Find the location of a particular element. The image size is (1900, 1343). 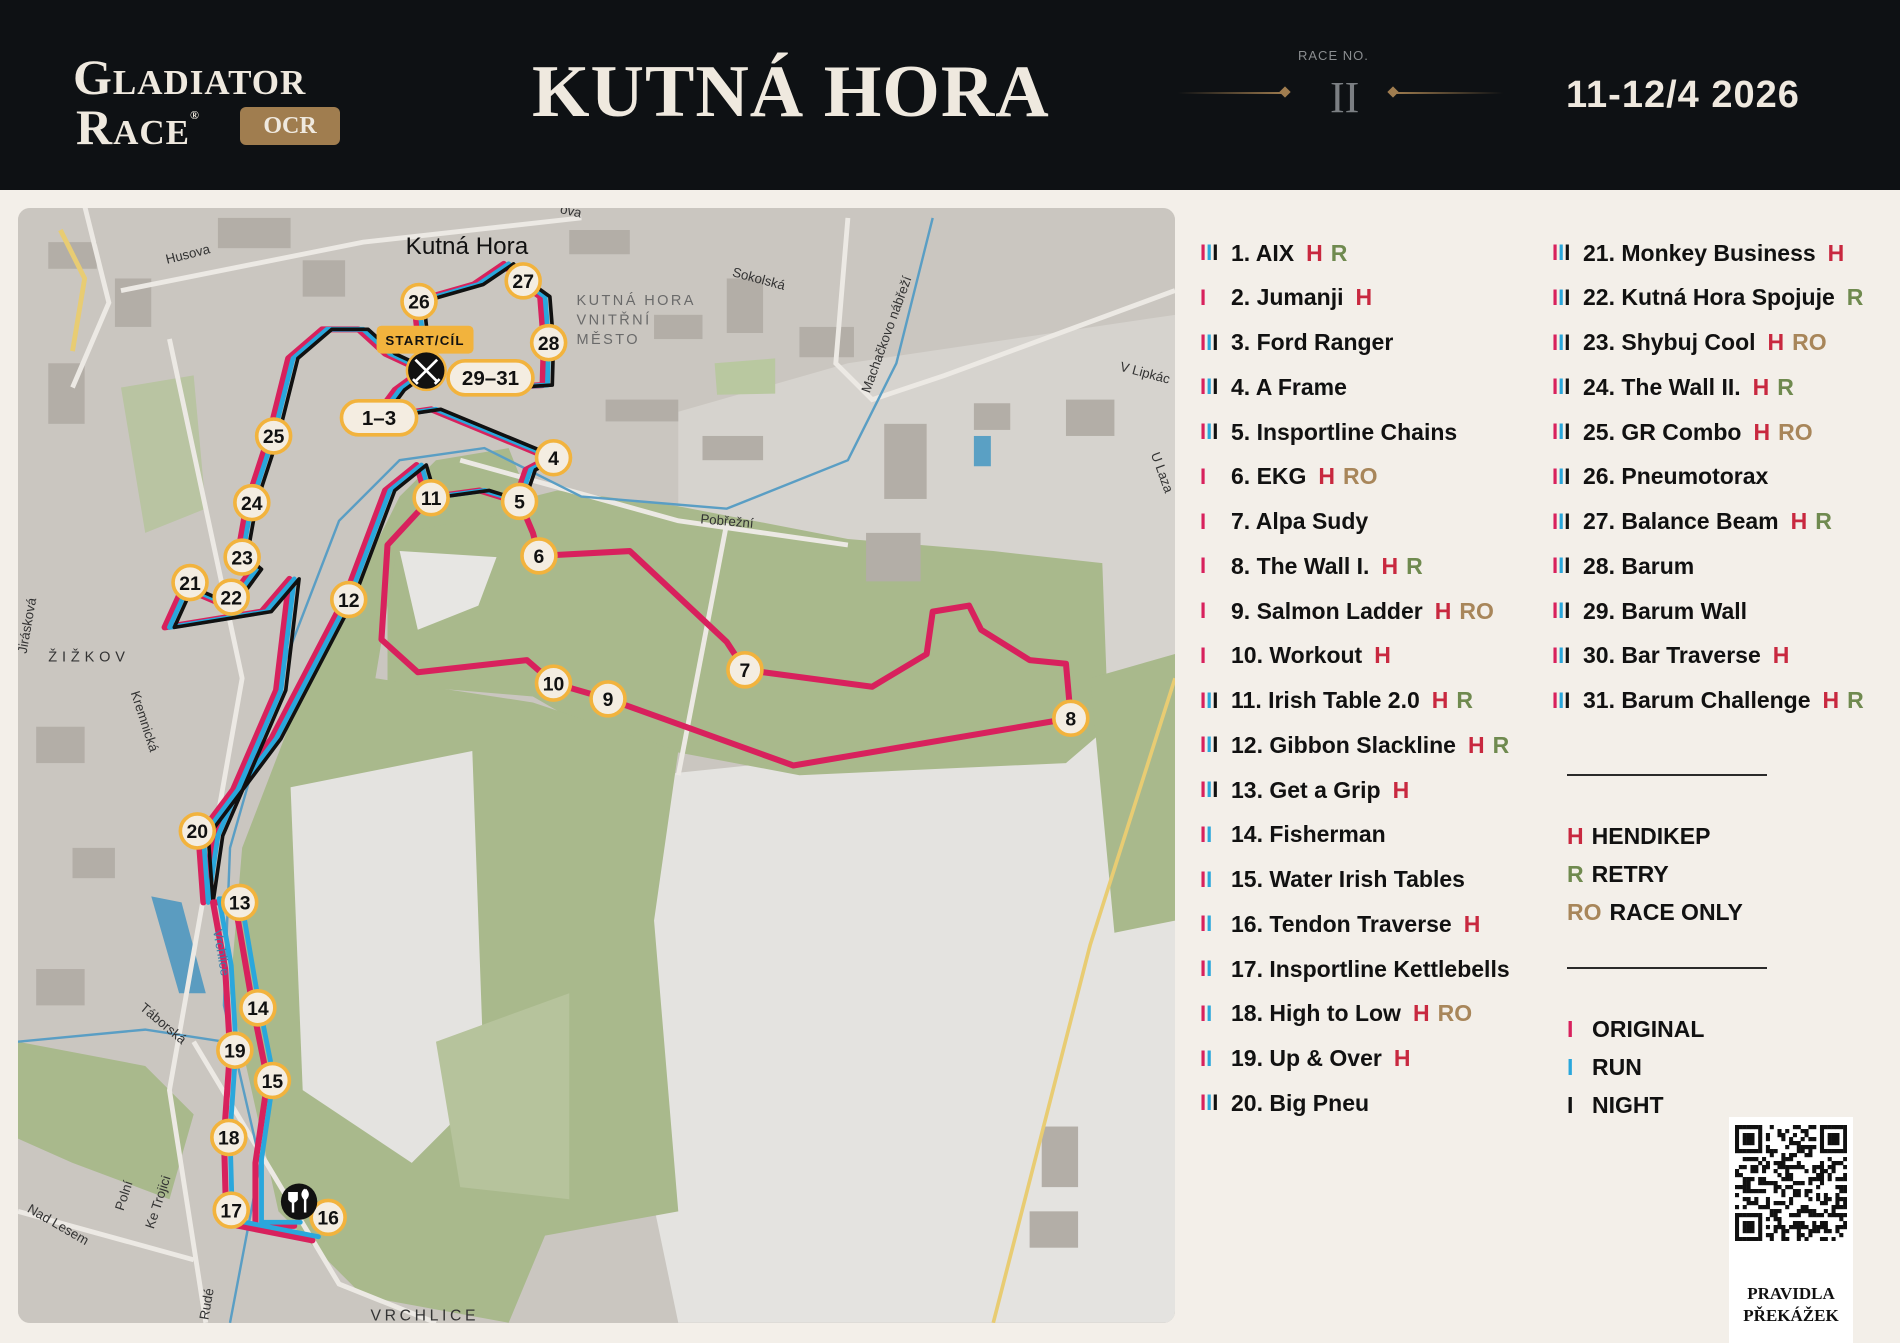

obstacle-marker: 28 is located at coordinates (548, 342).